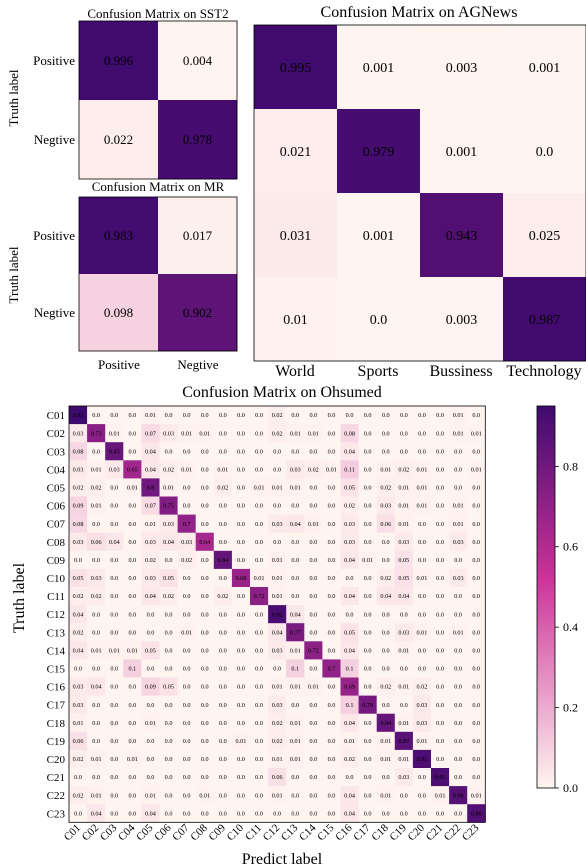 Image resolution: width=586 pixels, height=868 pixels. I want to click on colorbar-tick-label: 0.8, so click(570, 466).